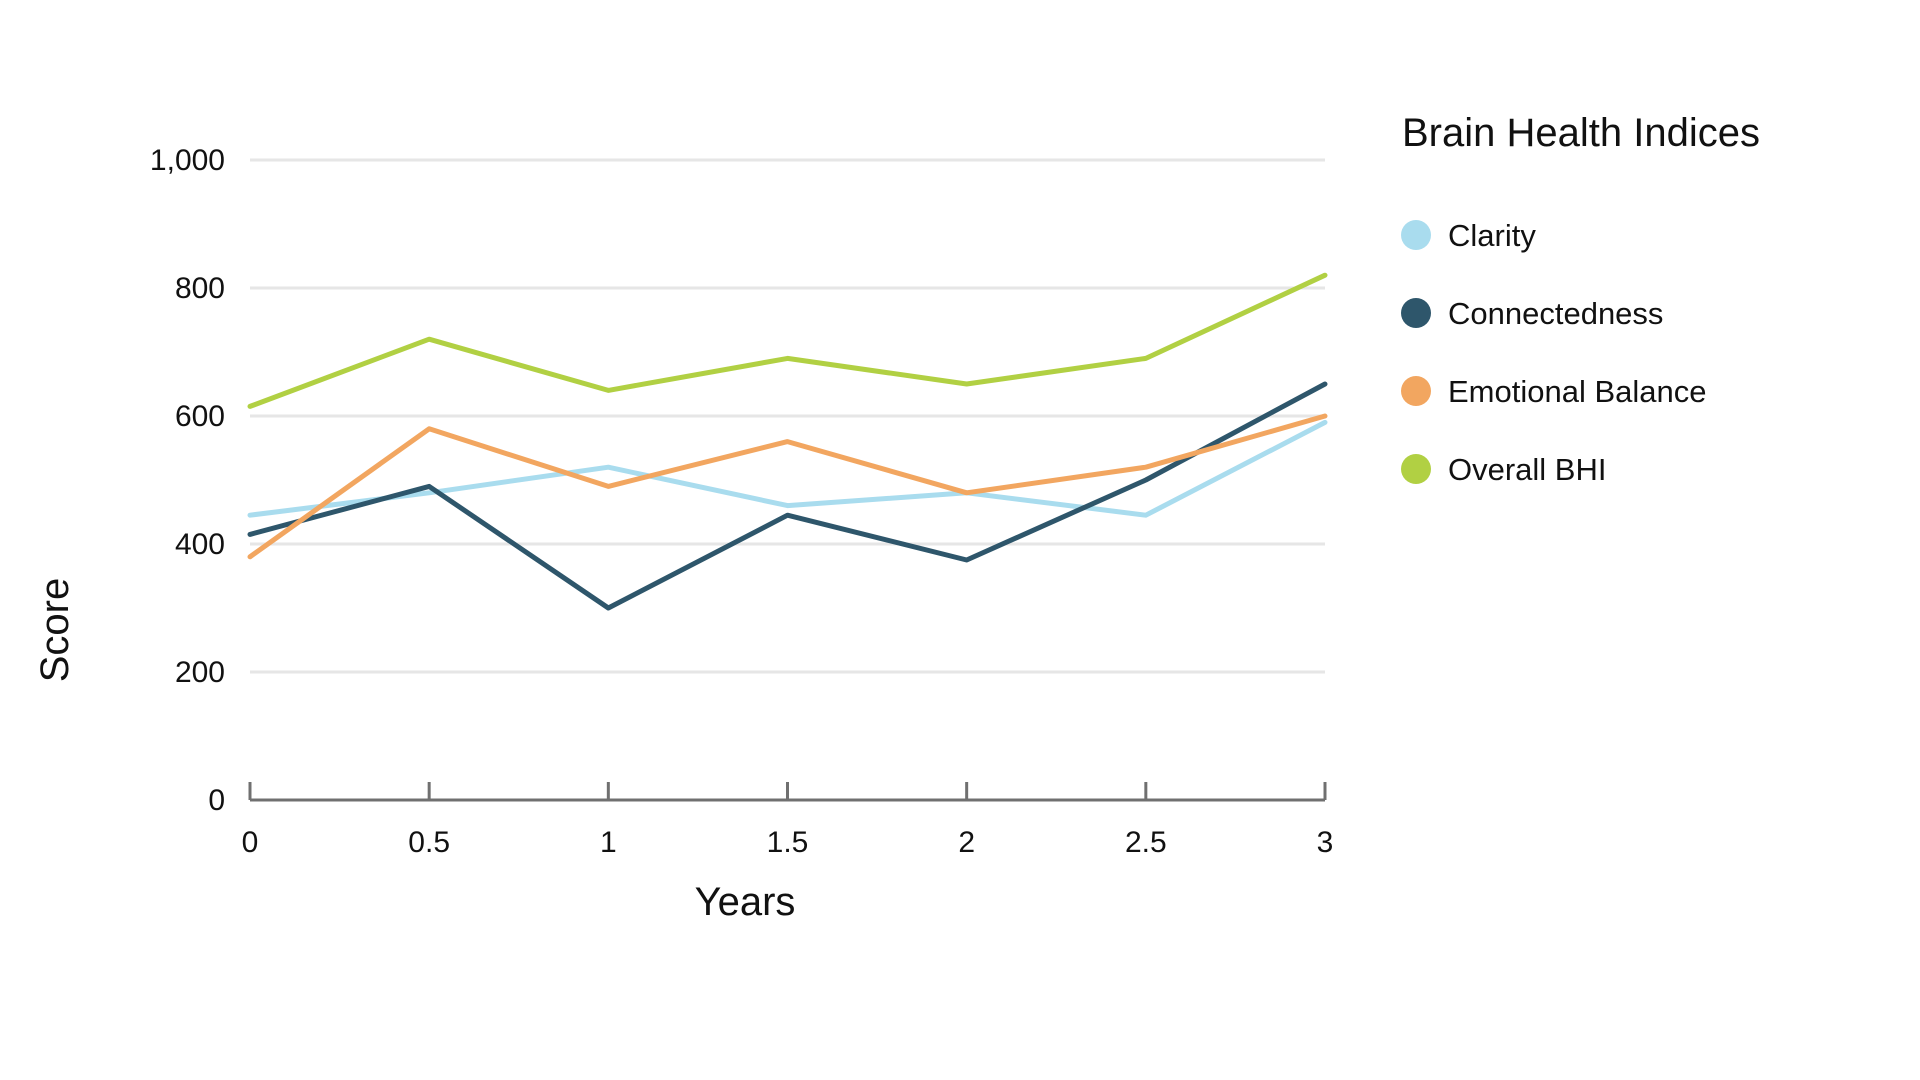 This screenshot has height=1080, width=1920. What do you see at coordinates (1555, 313) in the screenshot?
I see `legend-label-connectedness: Connectedness` at bounding box center [1555, 313].